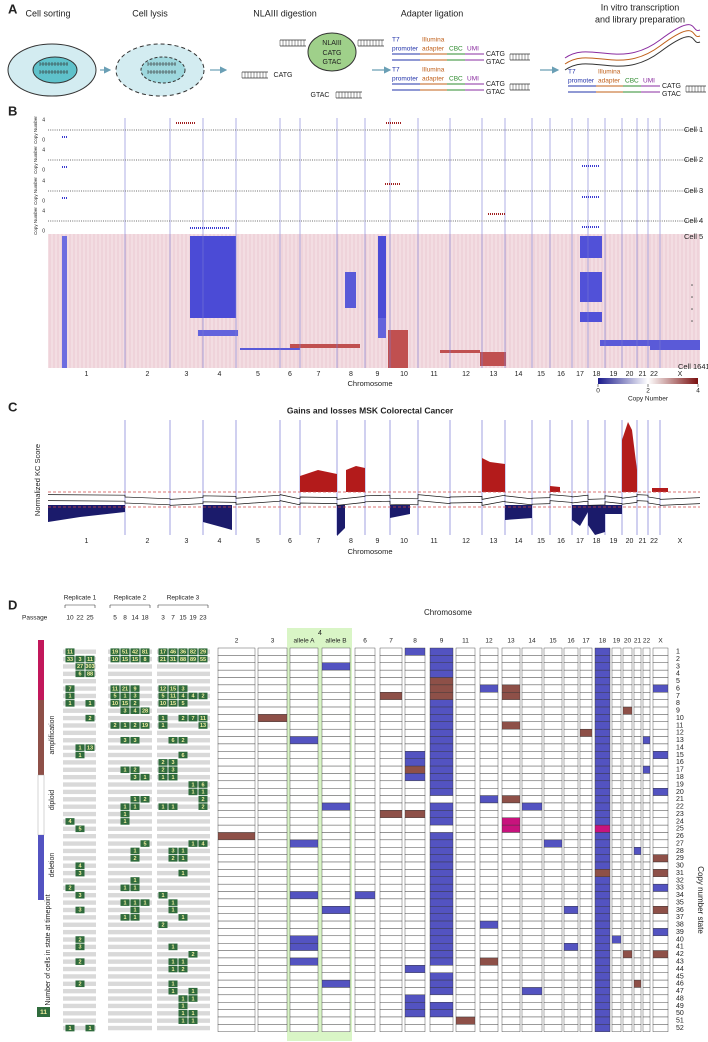  Describe the element at coordinates (433, 374) in the screenshot. I see `chromosome-label: 11` at that location.